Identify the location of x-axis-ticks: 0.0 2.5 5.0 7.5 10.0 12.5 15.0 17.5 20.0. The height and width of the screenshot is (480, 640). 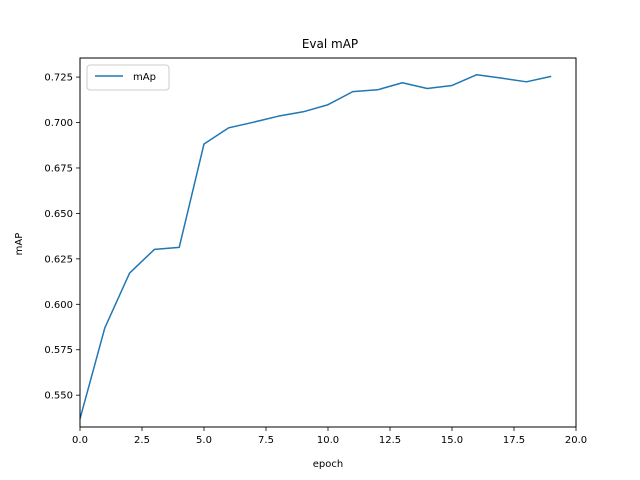
(329, 436).